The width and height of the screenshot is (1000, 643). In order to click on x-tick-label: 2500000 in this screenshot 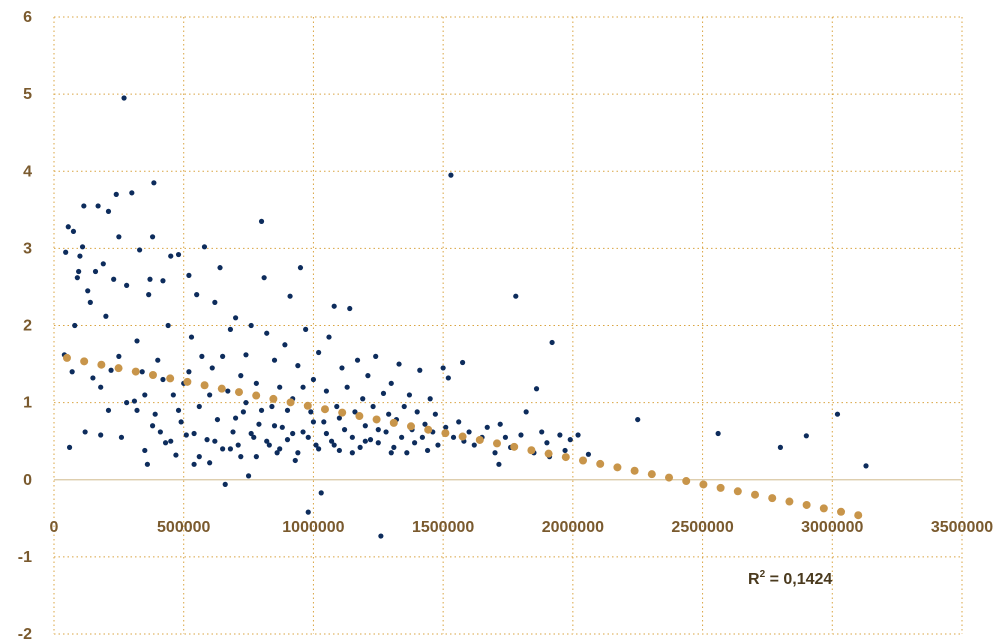, I will do `click(702, 527)`.